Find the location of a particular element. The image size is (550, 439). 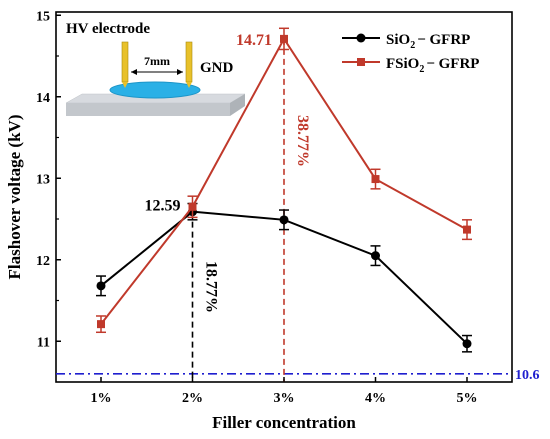

y-tick-label: 15 is located at coordinates (43, 16).